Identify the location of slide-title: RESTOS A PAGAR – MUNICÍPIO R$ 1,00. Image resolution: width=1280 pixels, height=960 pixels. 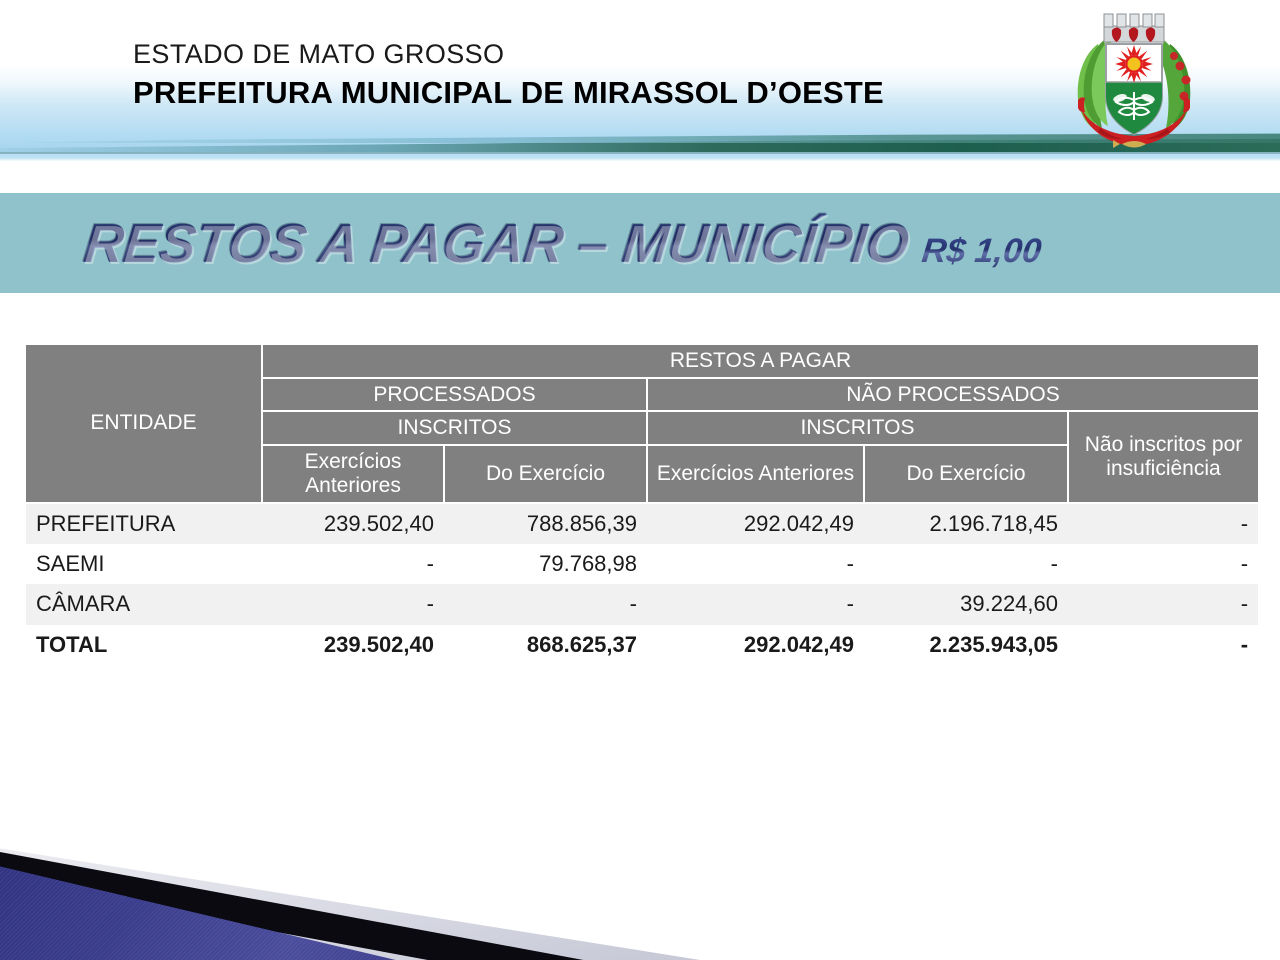
(562, 243).